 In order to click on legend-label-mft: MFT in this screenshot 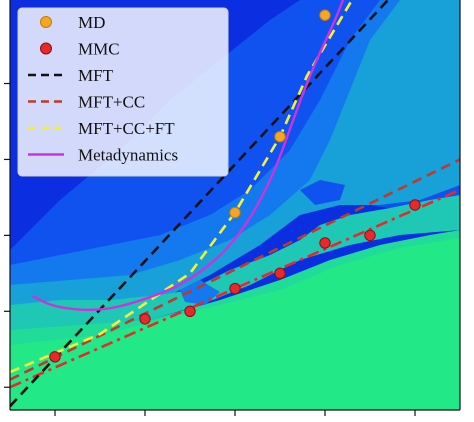, I will do `click(96, 75)`.